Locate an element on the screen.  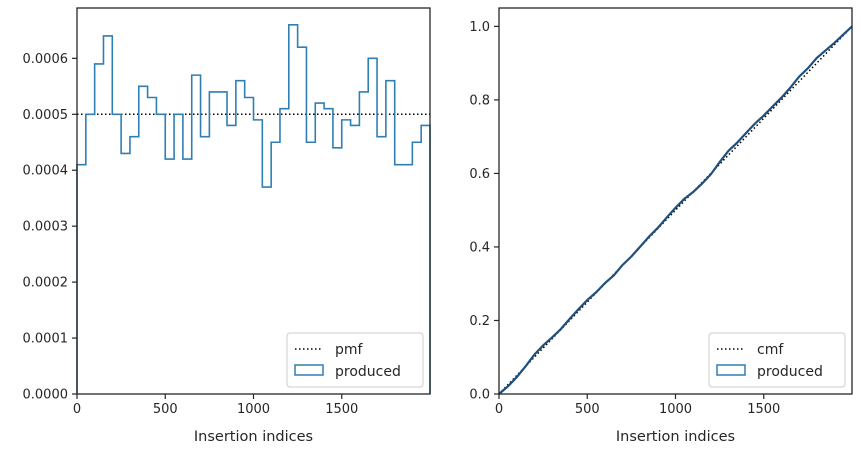
y-tick-label: 0.2 is located at coordinates (479, 321).